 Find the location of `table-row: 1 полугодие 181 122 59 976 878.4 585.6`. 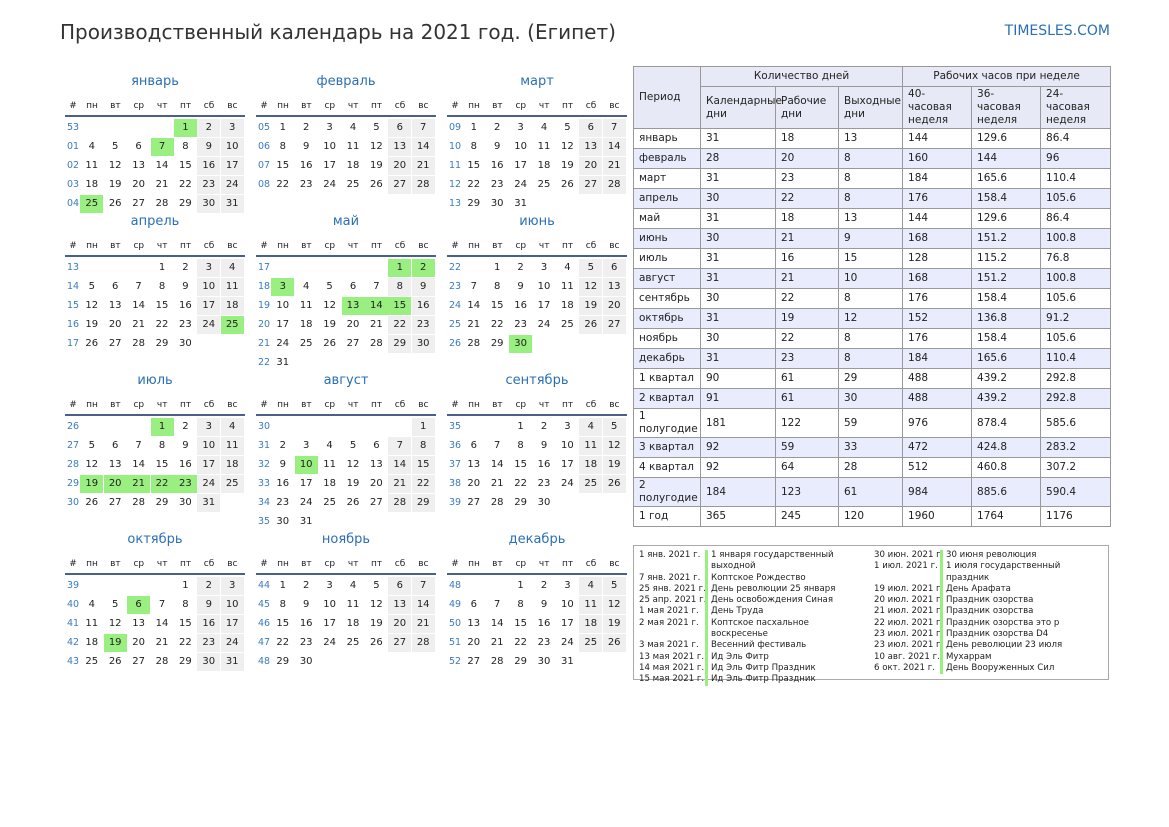

table-row: 1 полугодие 181 122 59 976 878.4 585.6 is located at coordinates (872, 423).